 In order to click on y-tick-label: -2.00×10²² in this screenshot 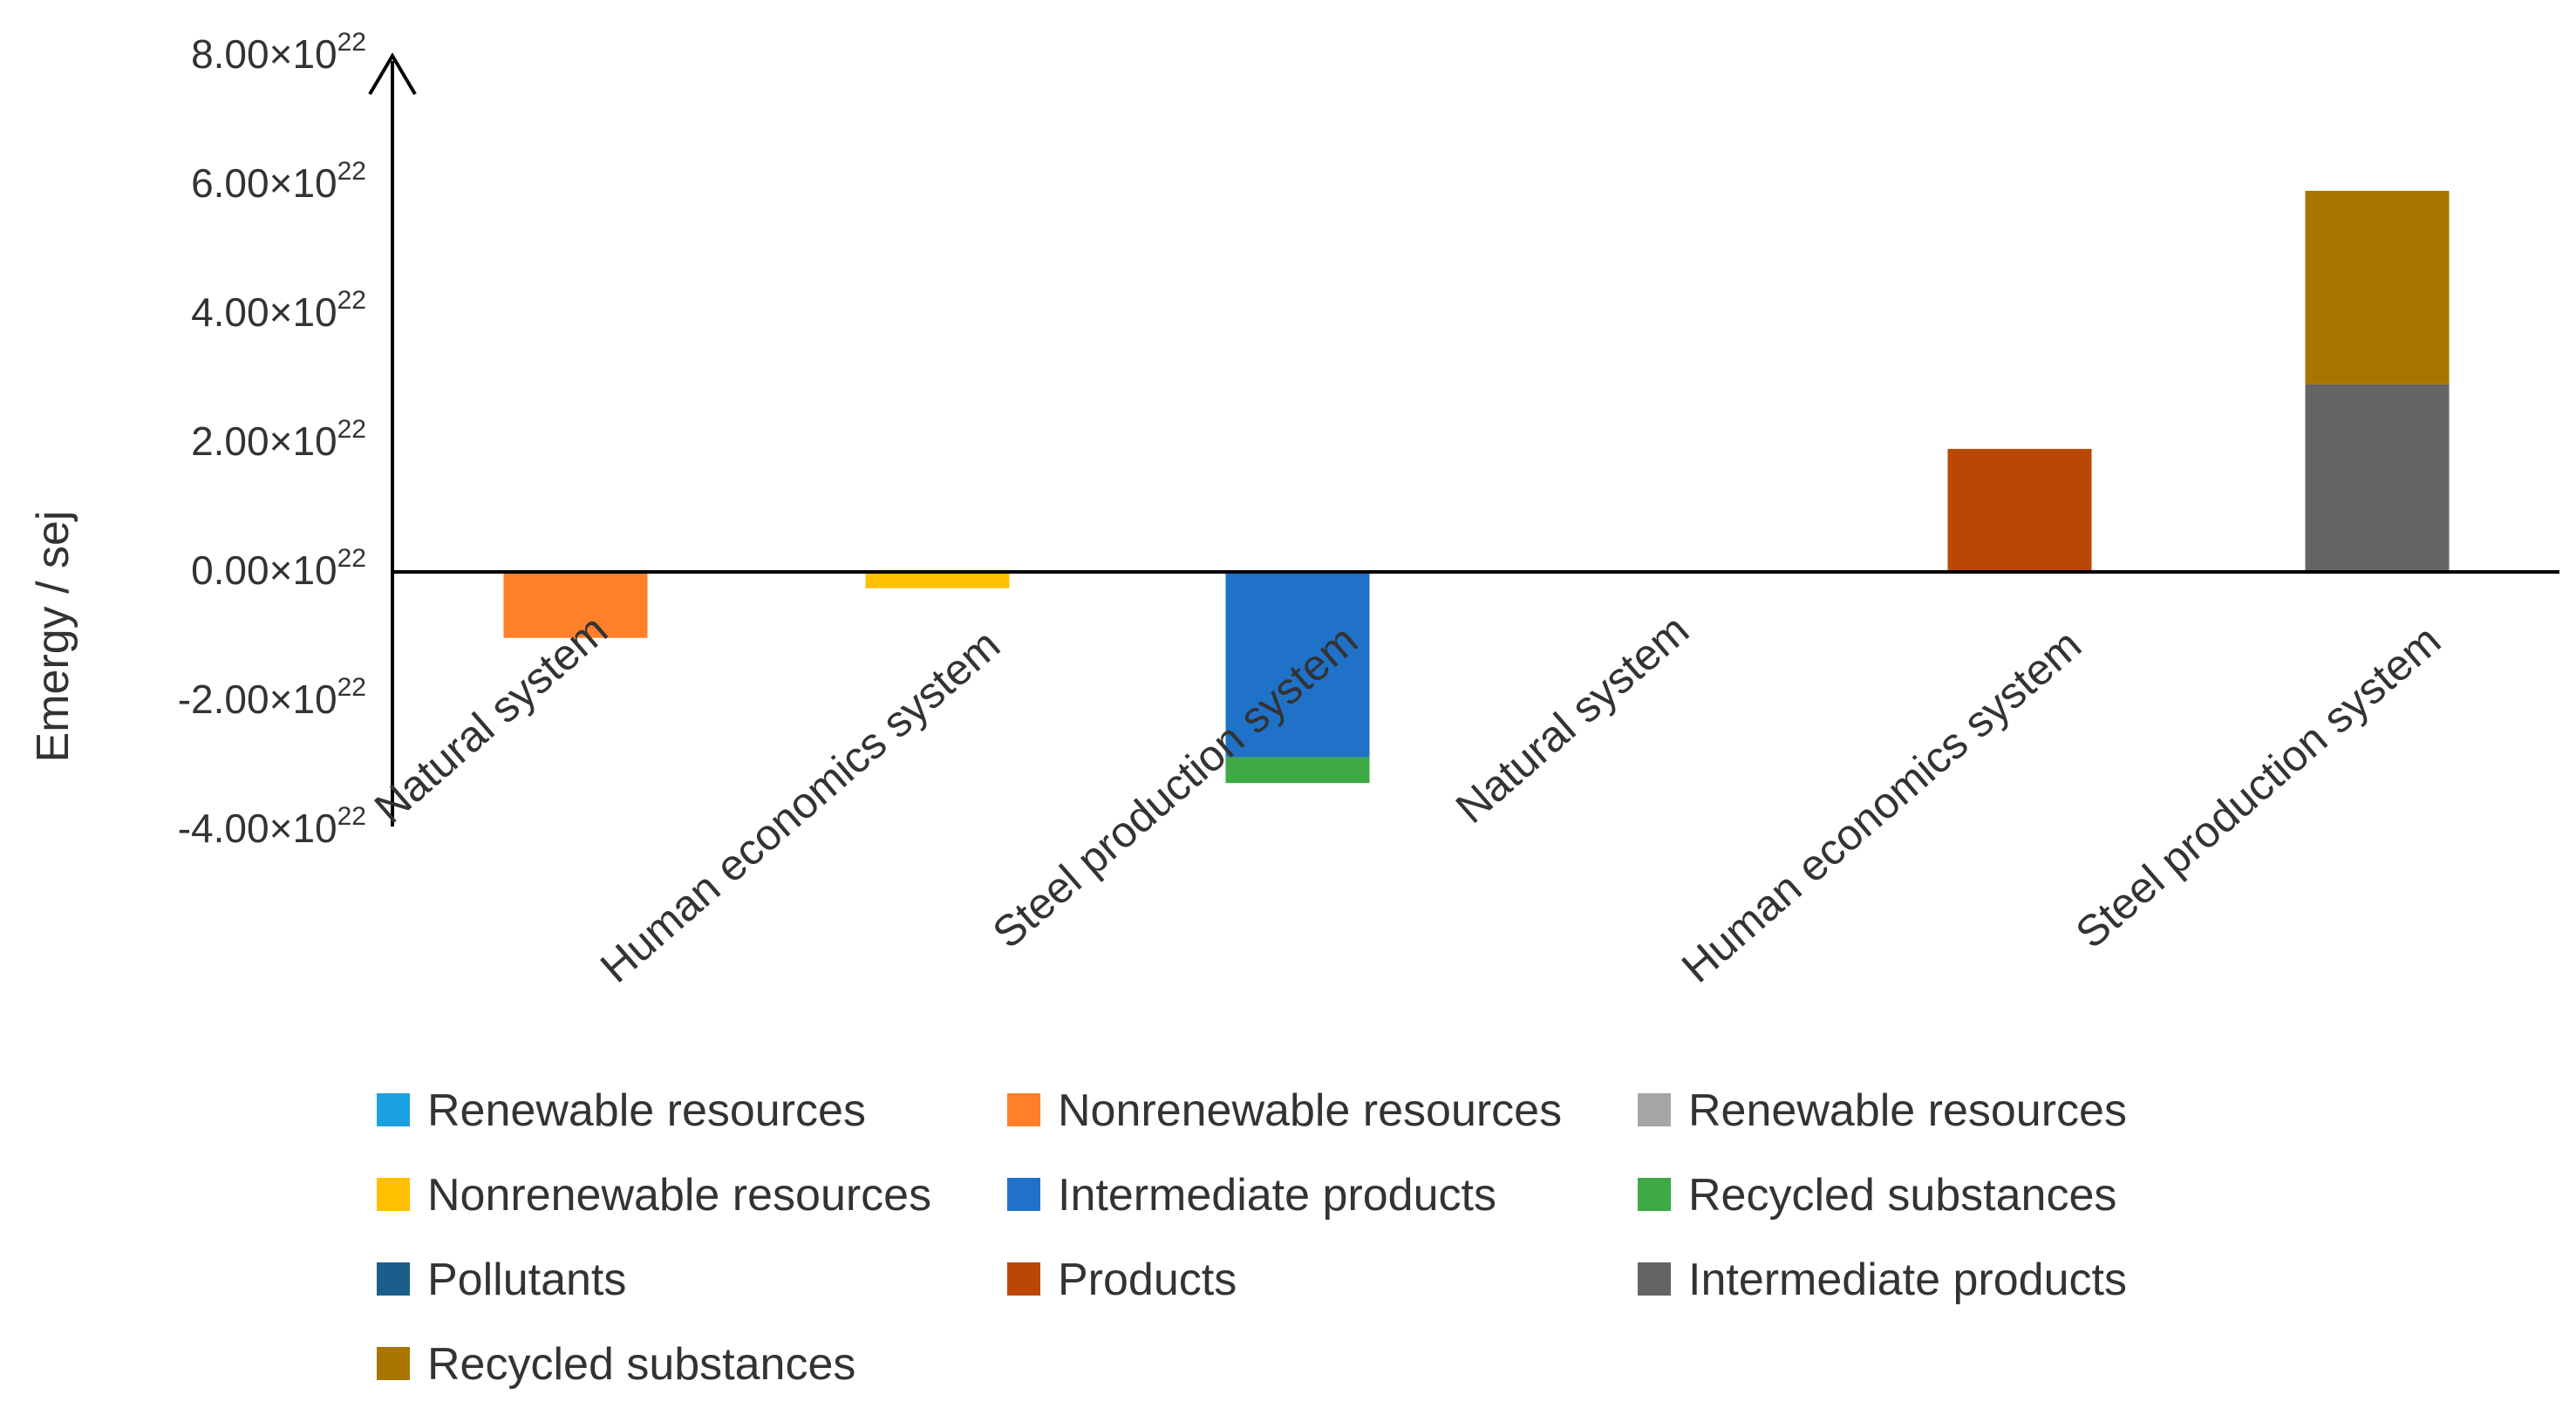, I will do `click(272, 697)`.